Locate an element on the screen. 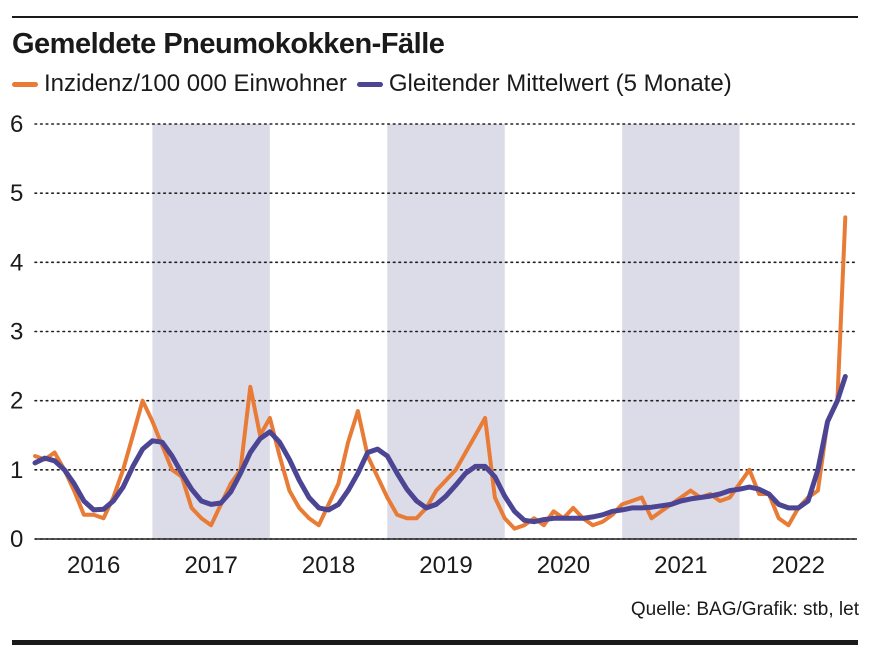 The height and width of the screenshot is (651, 873). legend-label-incidence: Inzidenz/100 000 Einwohner is located at coordinates (195, 83).